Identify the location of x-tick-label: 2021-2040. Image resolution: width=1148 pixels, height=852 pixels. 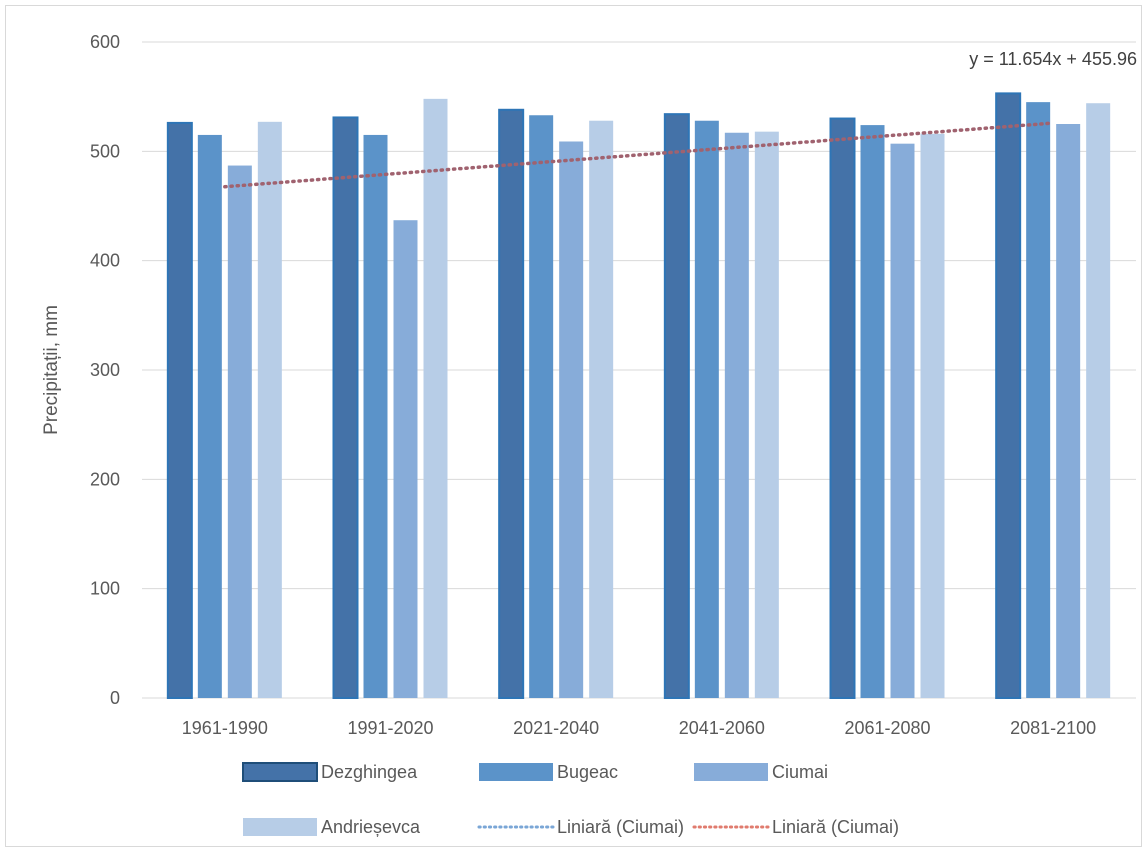
(556, 728).